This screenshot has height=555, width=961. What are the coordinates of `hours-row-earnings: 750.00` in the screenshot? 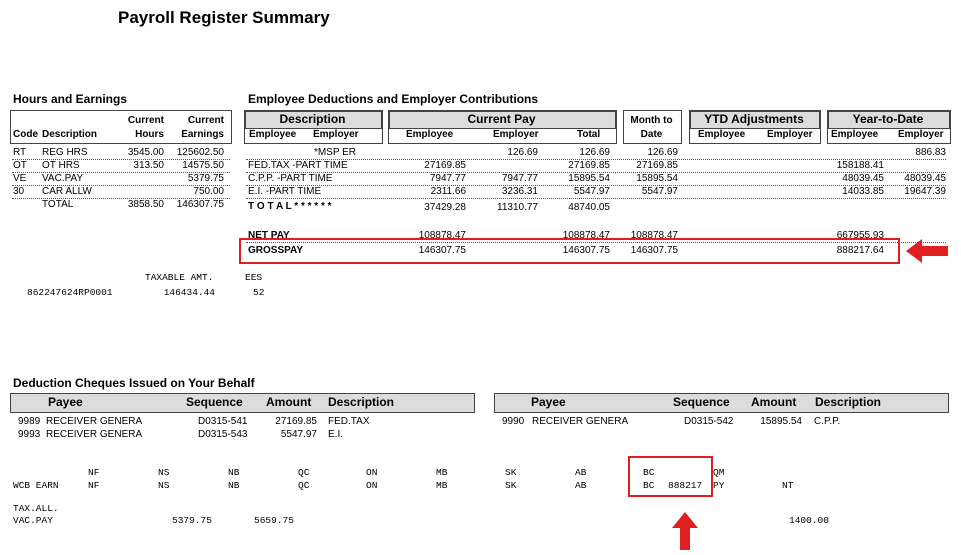 It's located at (208, 191).